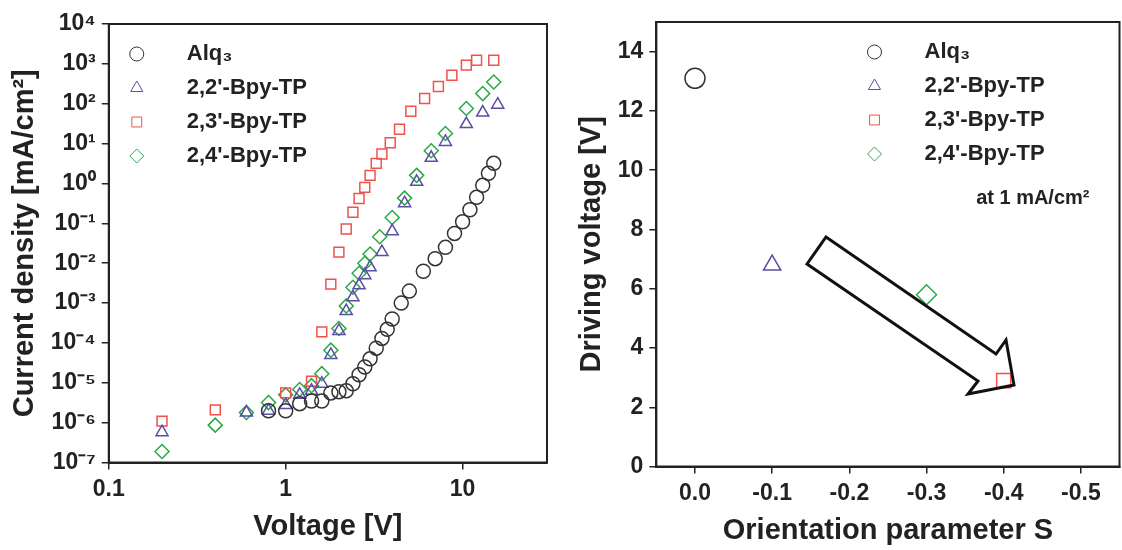 The image size is (1122, 550). What do you see at coordinates (23, 243) in the screenshot?
I see `y-axis-title: Current density [mA/cm²]` at bounding box center [23, 243].